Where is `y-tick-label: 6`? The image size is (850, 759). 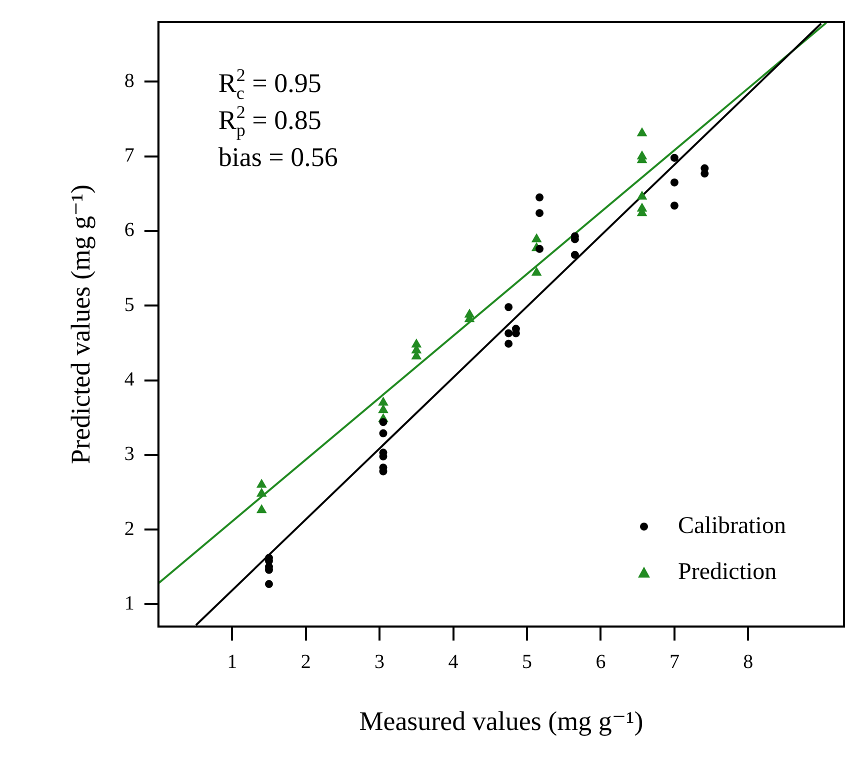
y-tick-label: 6 is located at coordinates (129, 230).